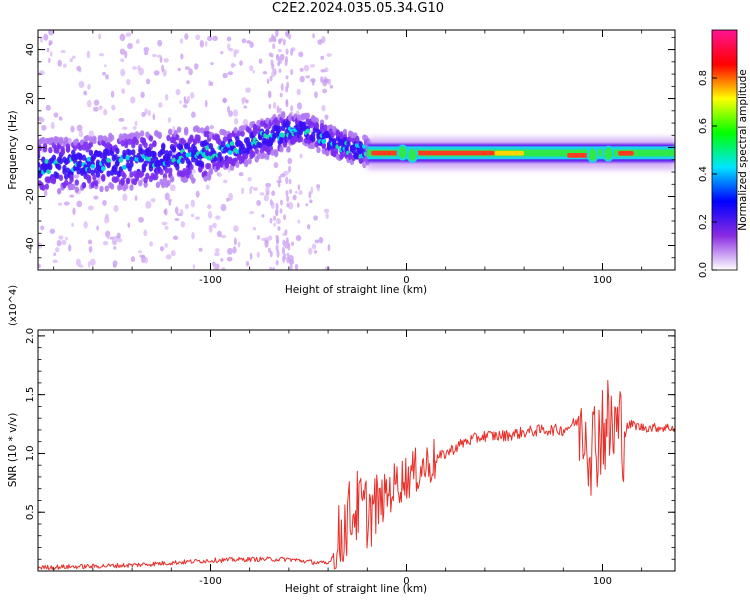 This screenshot has width=750, height=600. What do you see at coordinates (703, 270) in the screenshot?
I see `colorbar-tick-label: 0.0` at bounding box center [703, 270].